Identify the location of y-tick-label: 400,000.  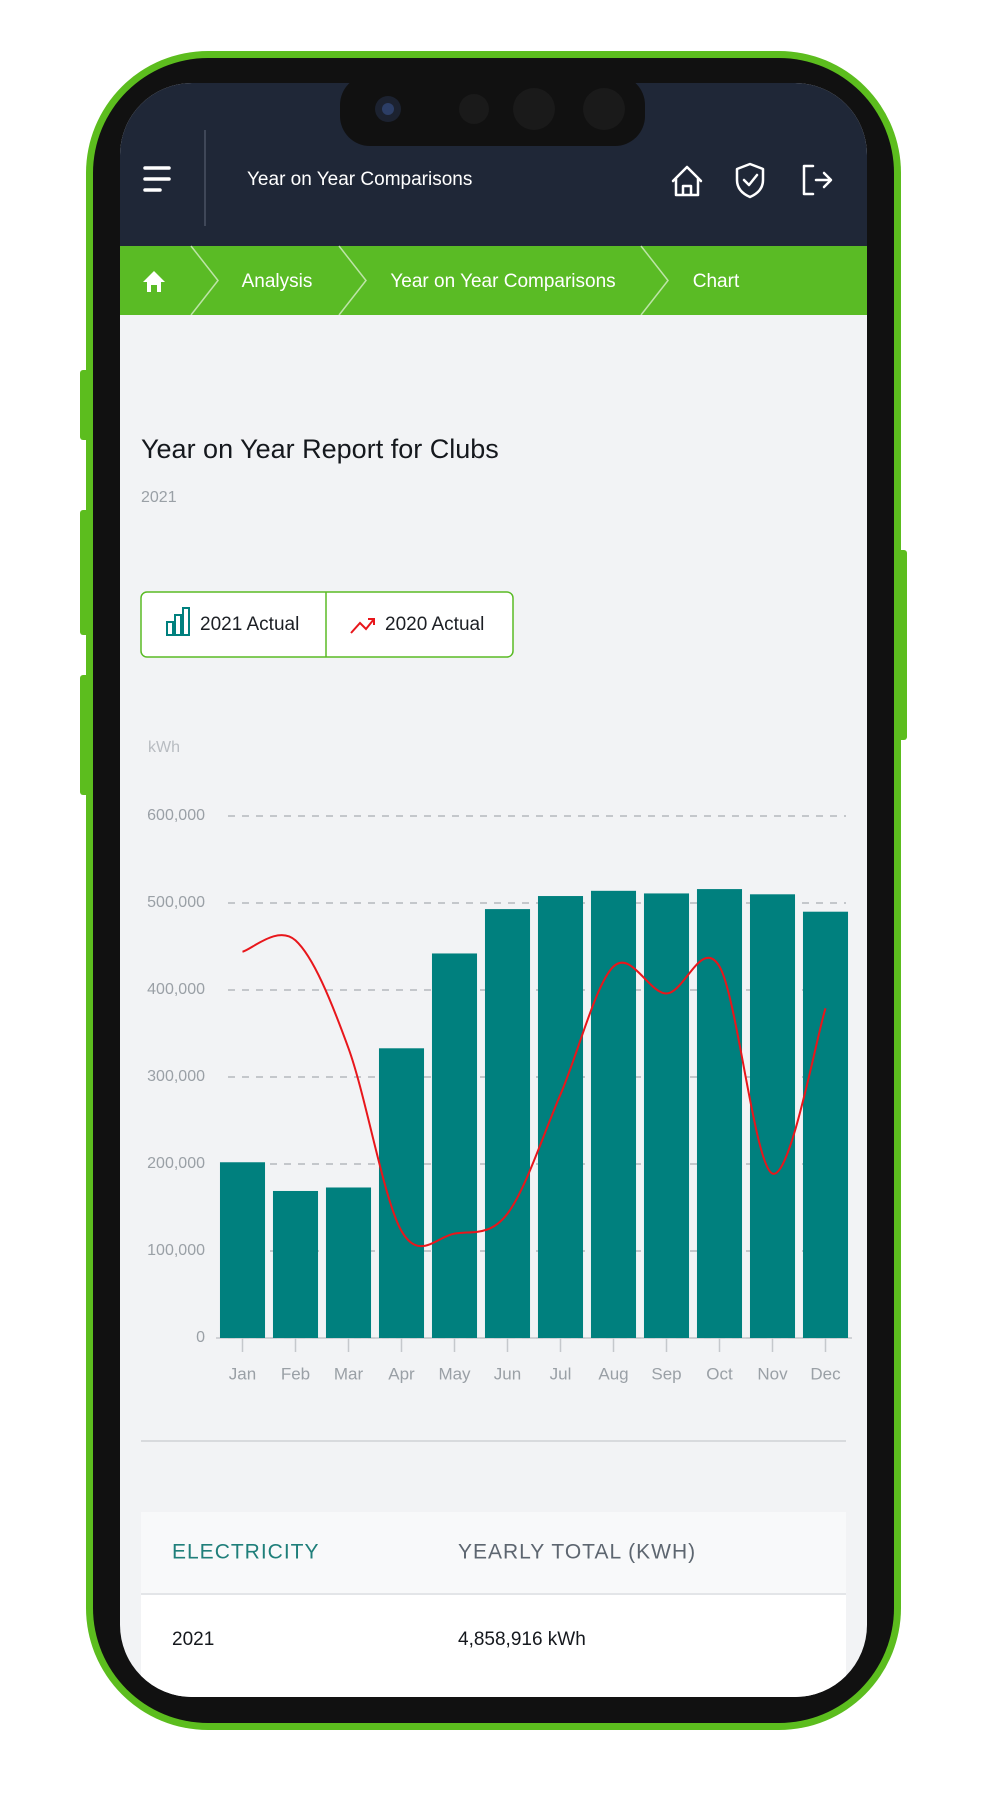
(176, 989).